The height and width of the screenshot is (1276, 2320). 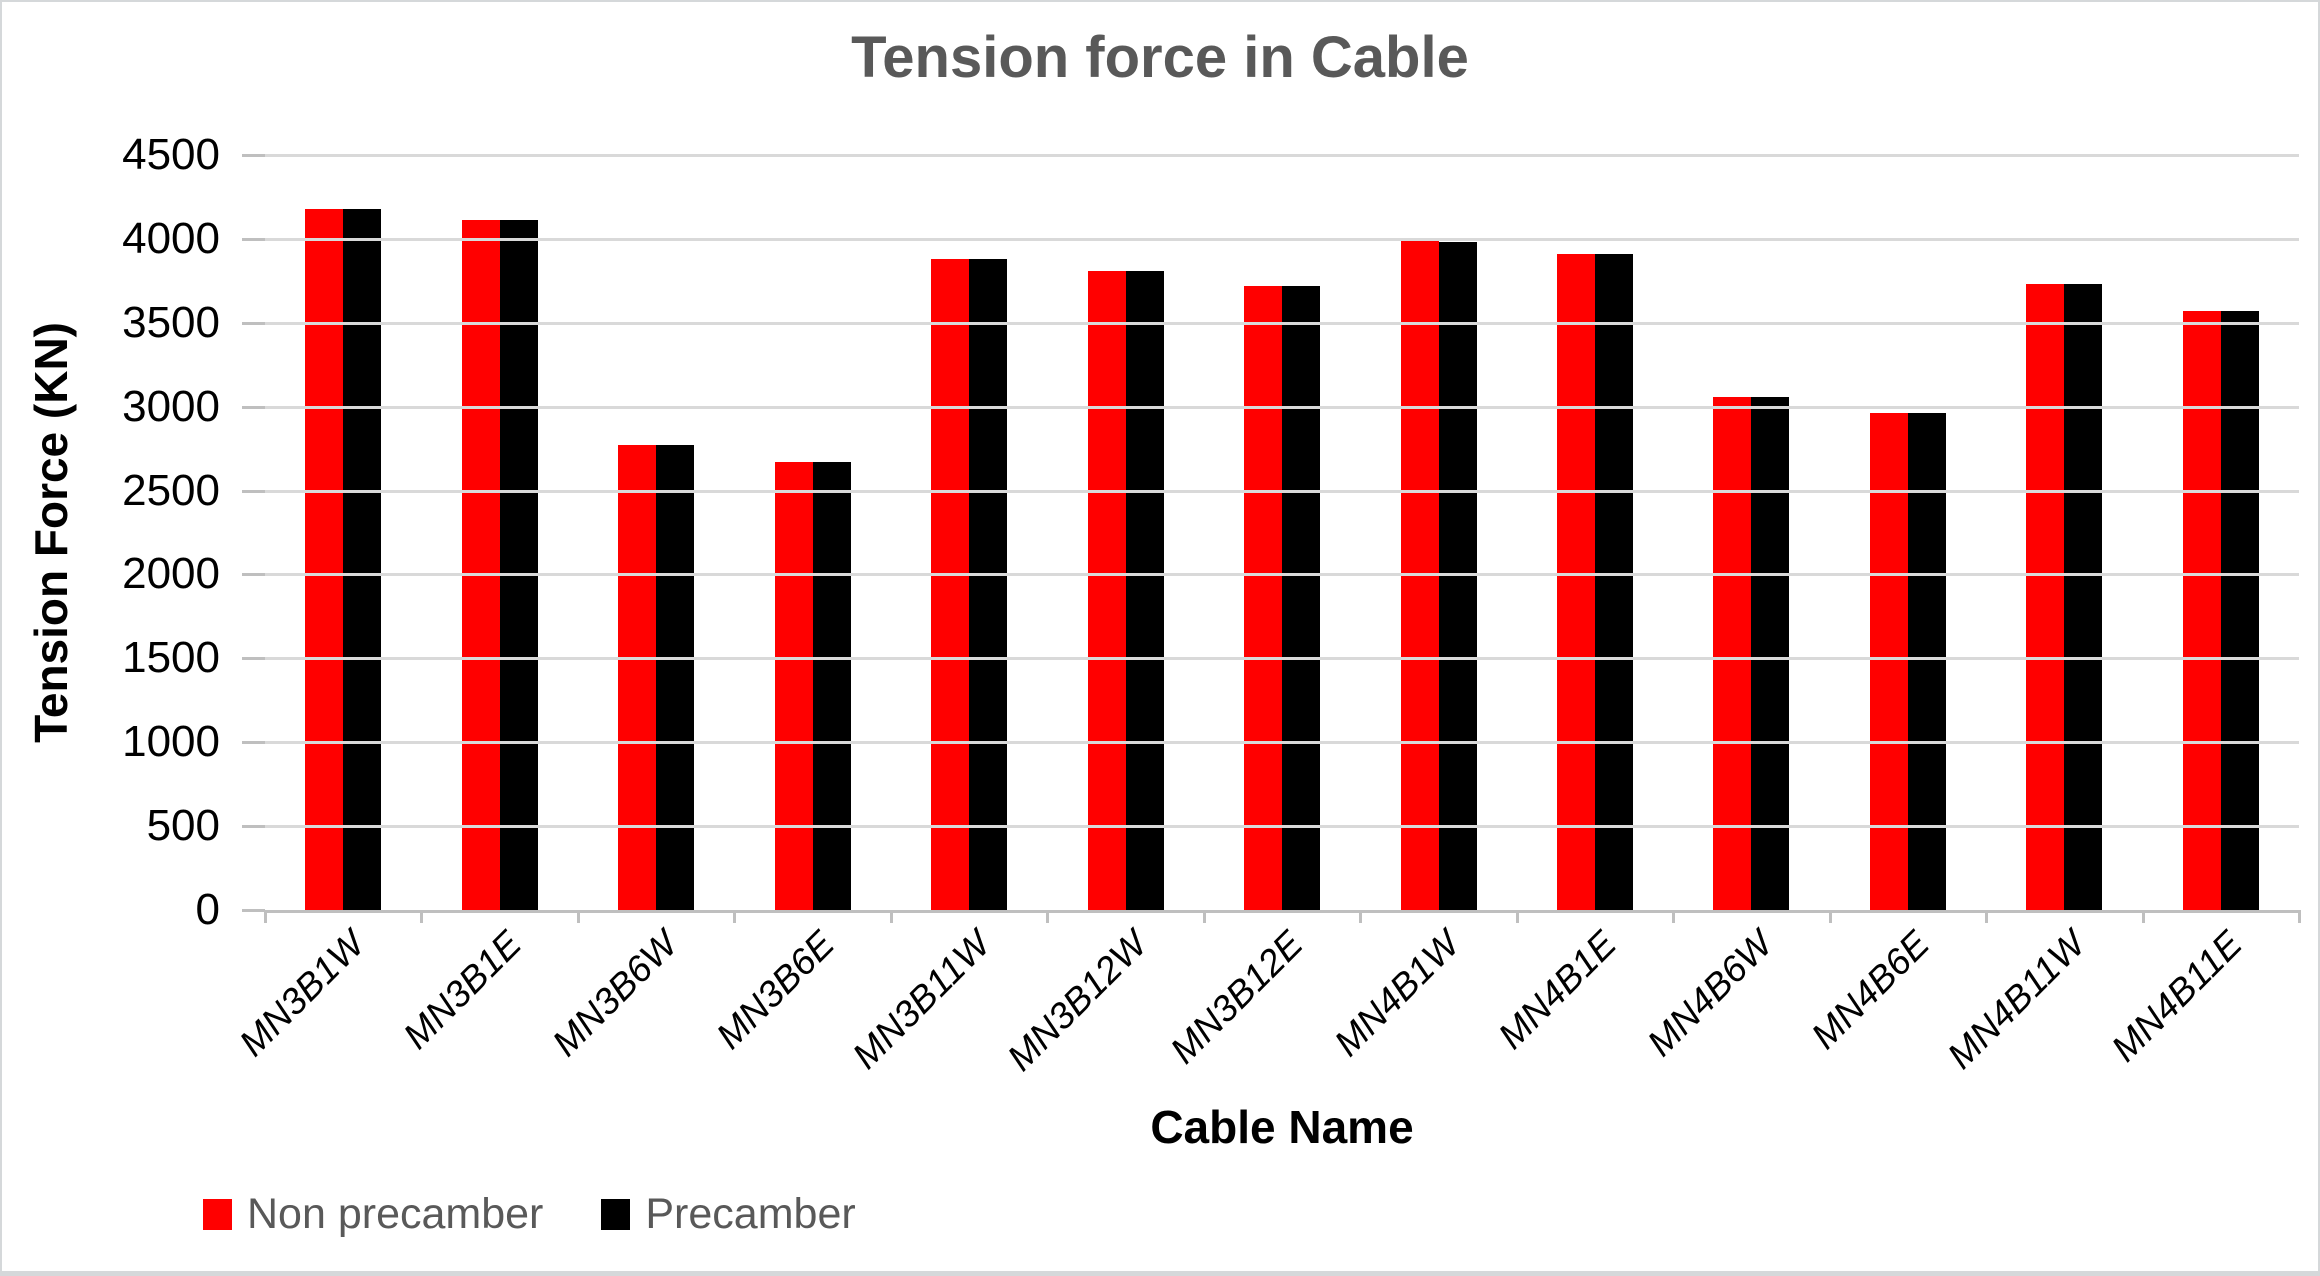 I want to click on legend-label: Precamber, so click(x=750, y=1214).